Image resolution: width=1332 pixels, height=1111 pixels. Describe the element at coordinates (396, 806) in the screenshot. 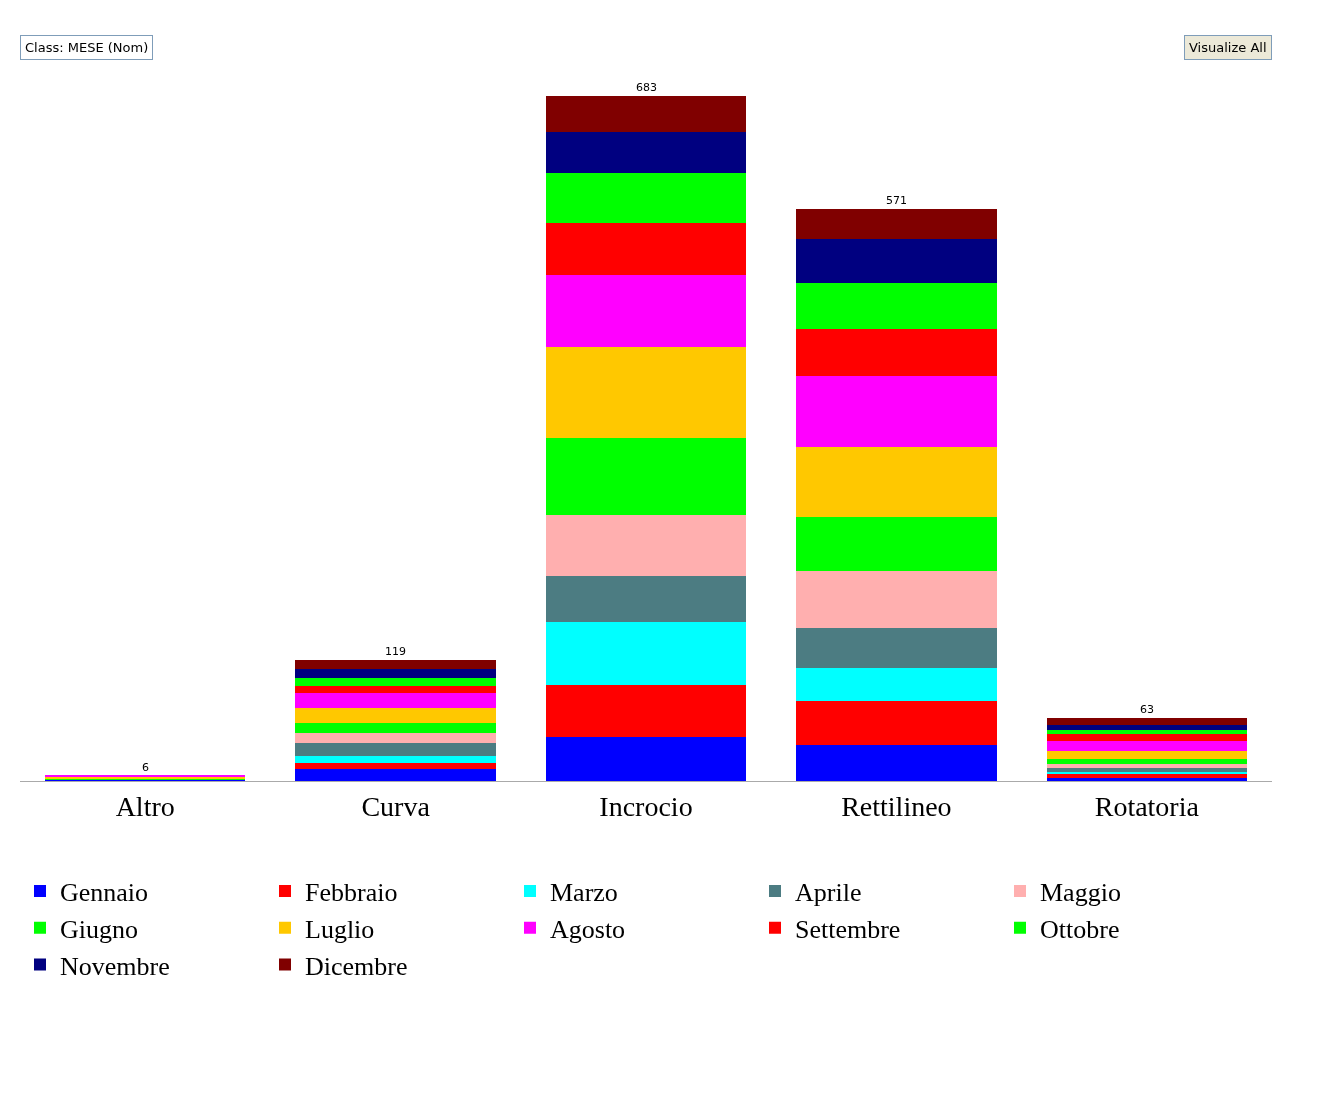

I see `x-tick-label: Curva` at that location.